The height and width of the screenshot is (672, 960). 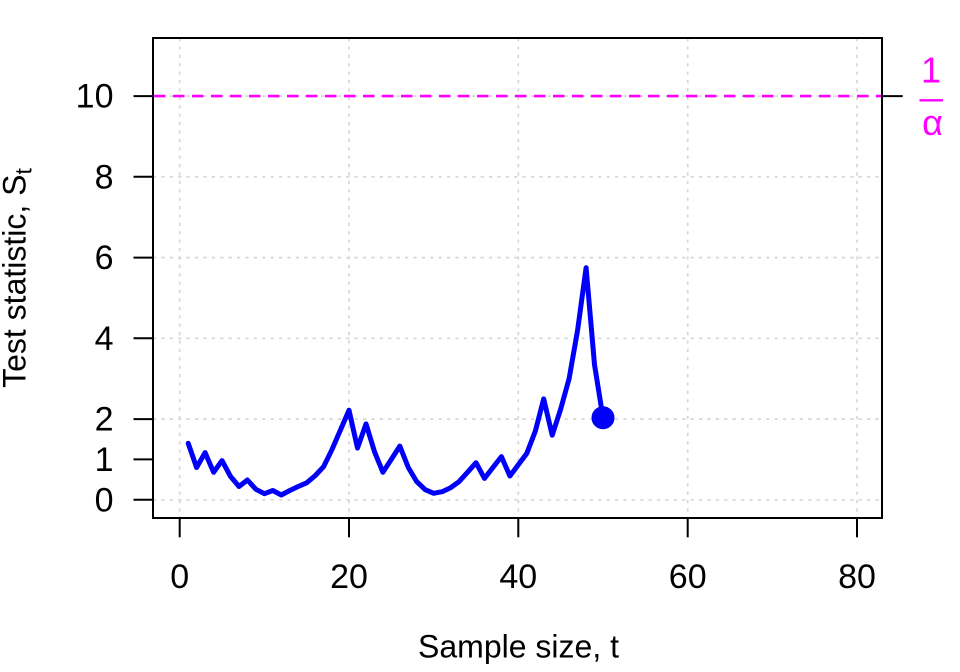 I want to click on svg-text: 60, so click(x=688, y=577).